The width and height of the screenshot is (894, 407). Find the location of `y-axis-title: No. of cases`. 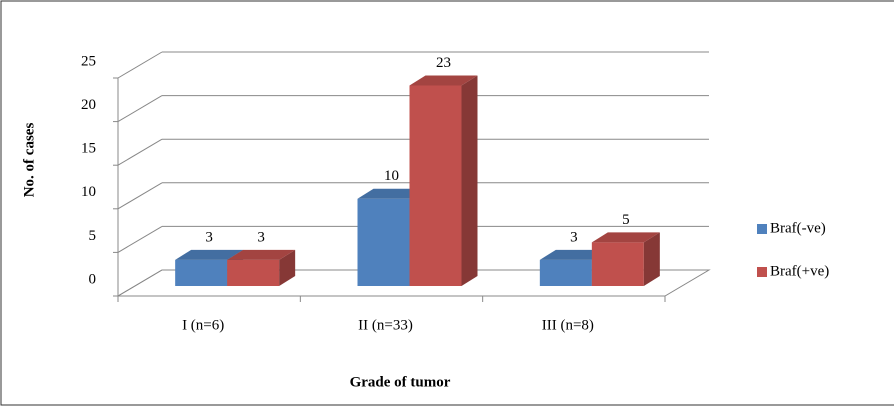

y-axis-title: No. of cases is located at coordinates (29, 160).